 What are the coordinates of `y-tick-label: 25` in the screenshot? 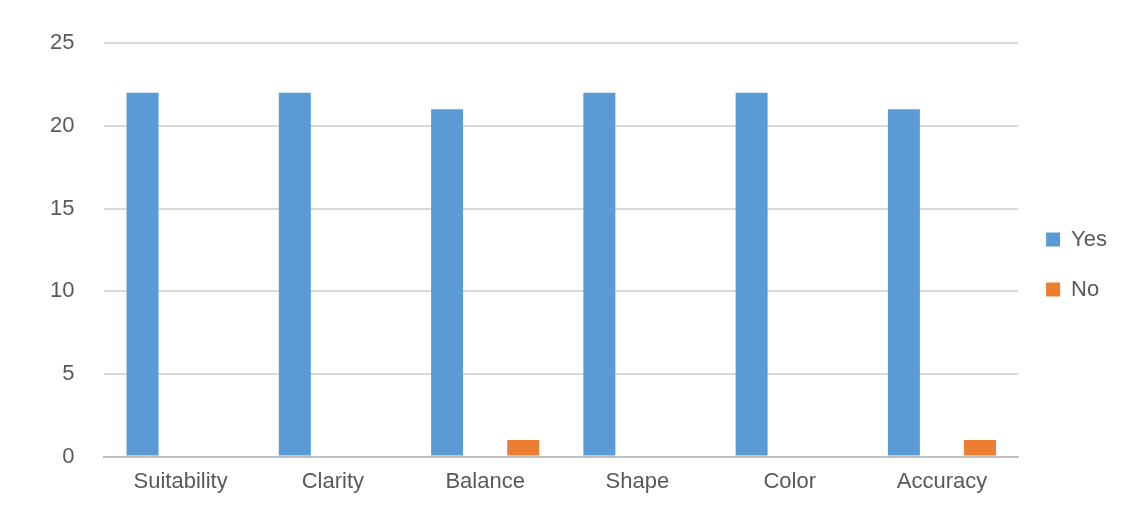 It's located at (62, 42).